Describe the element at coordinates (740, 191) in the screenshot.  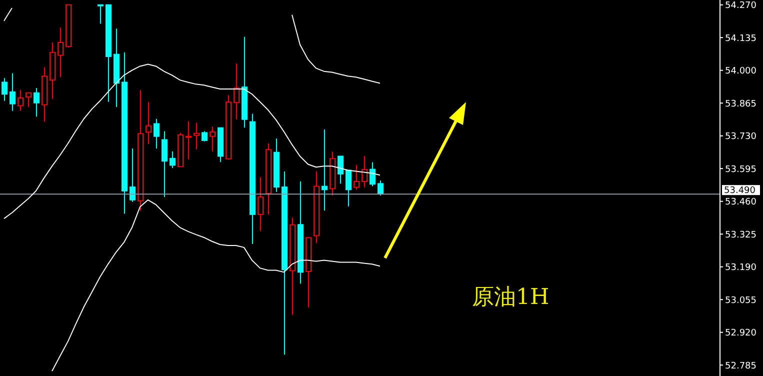
I see `ref-line-label: 53.490` at that location.